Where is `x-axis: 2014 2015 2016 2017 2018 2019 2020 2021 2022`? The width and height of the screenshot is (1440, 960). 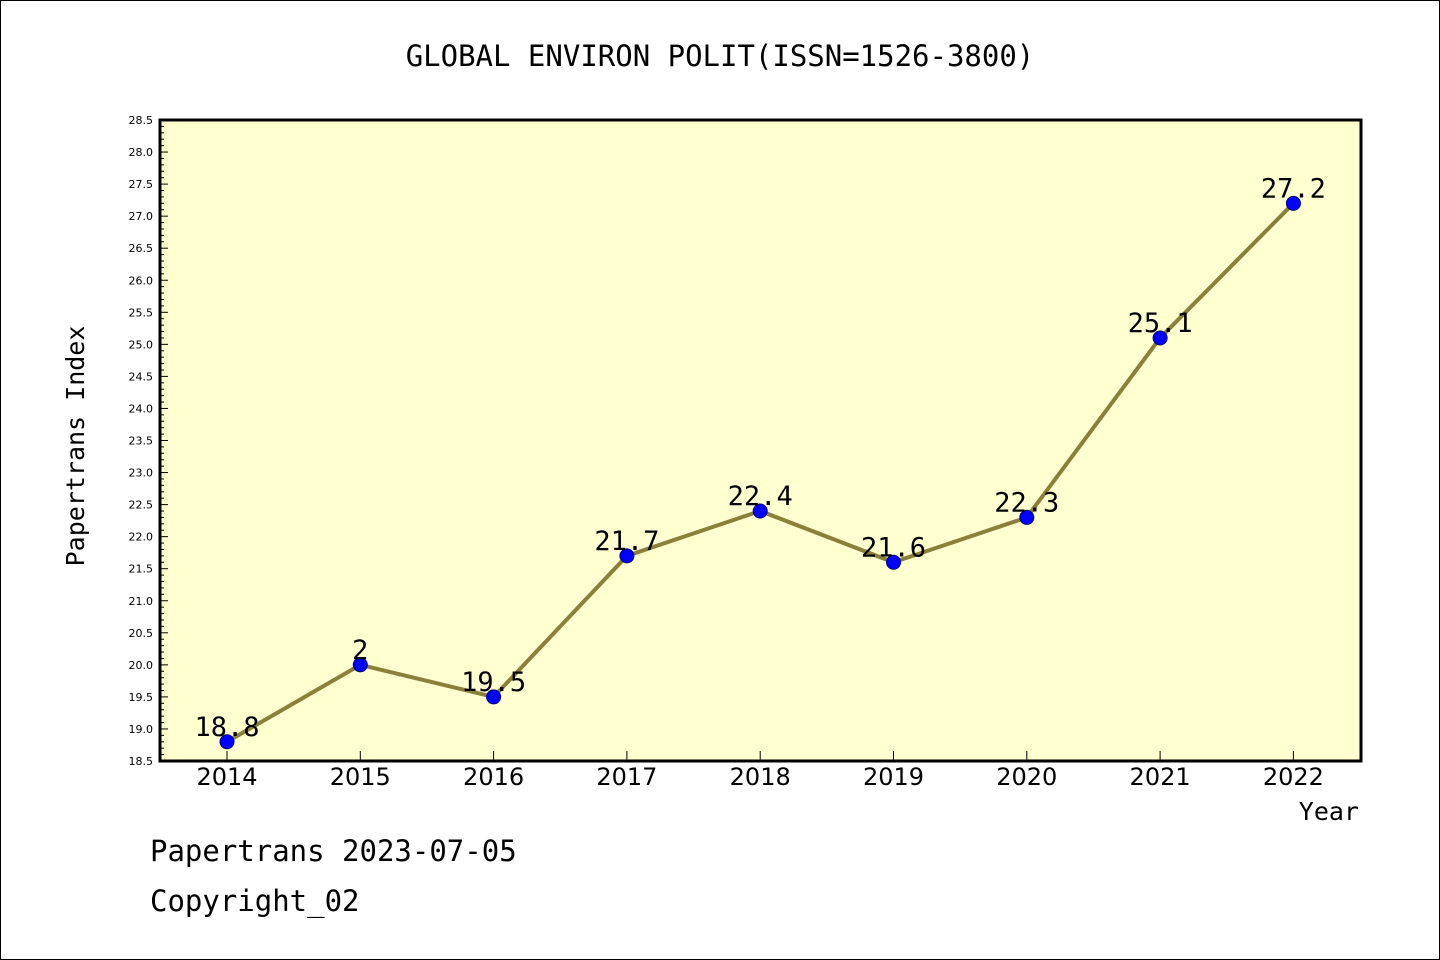 x-axis: 2014 2015 2016 2017 2018 2019 2020 2021 2022 is located at coordinates (760, 771).